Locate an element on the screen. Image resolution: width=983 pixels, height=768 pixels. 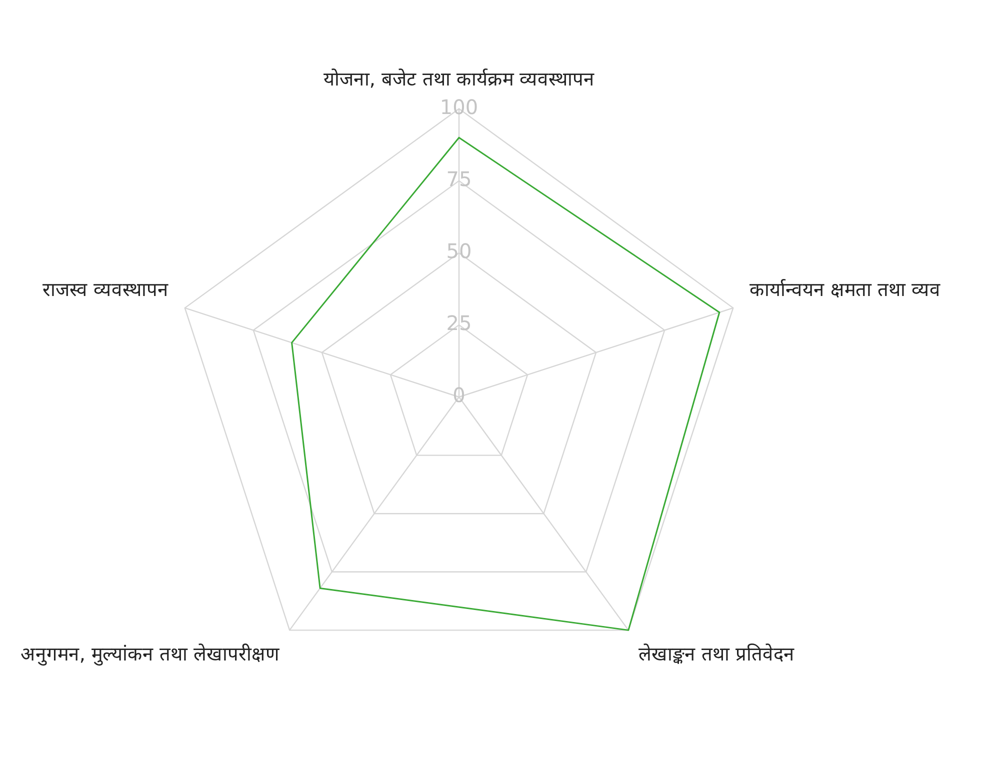
spoke-label: राजस्व व्यवस्थापन is located at coordinates (105, 290).